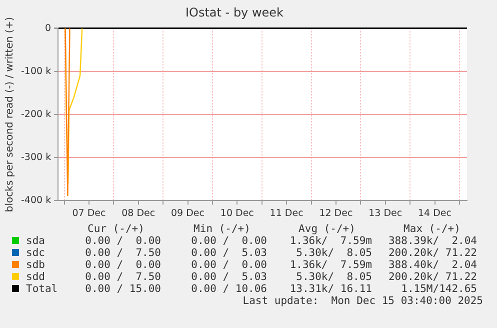 The image size is (497, 328). I want to click on text: Cur (-/+), so click(116, 229).